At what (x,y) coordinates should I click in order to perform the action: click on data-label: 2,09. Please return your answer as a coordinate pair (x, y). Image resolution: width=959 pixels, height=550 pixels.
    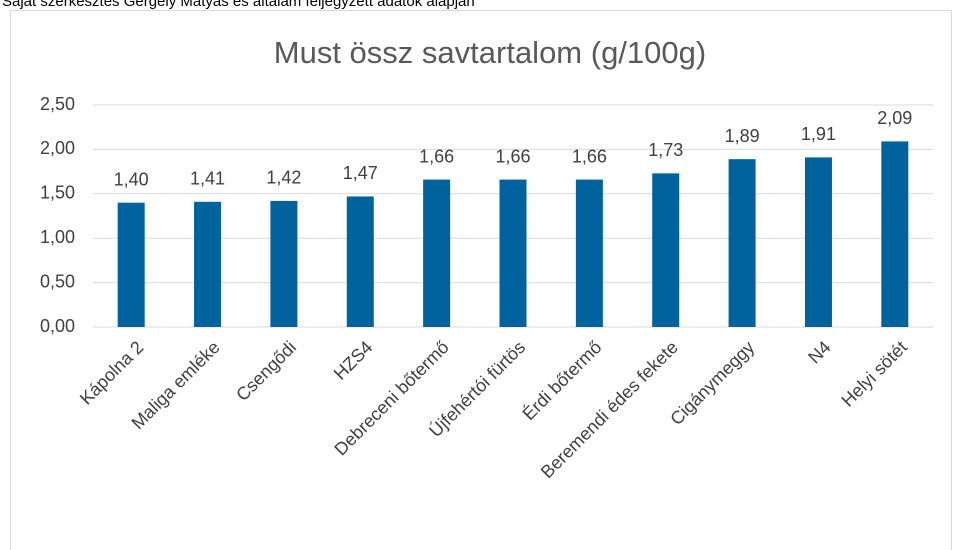
    Looking at the image, I should click on (894, 118).